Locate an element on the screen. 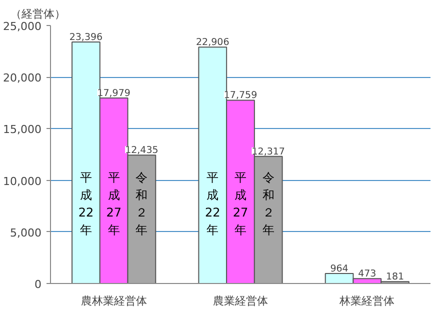 This screenshot has width=440, height=310. series-label: 令和２年 is located at coordinates (268, 204).